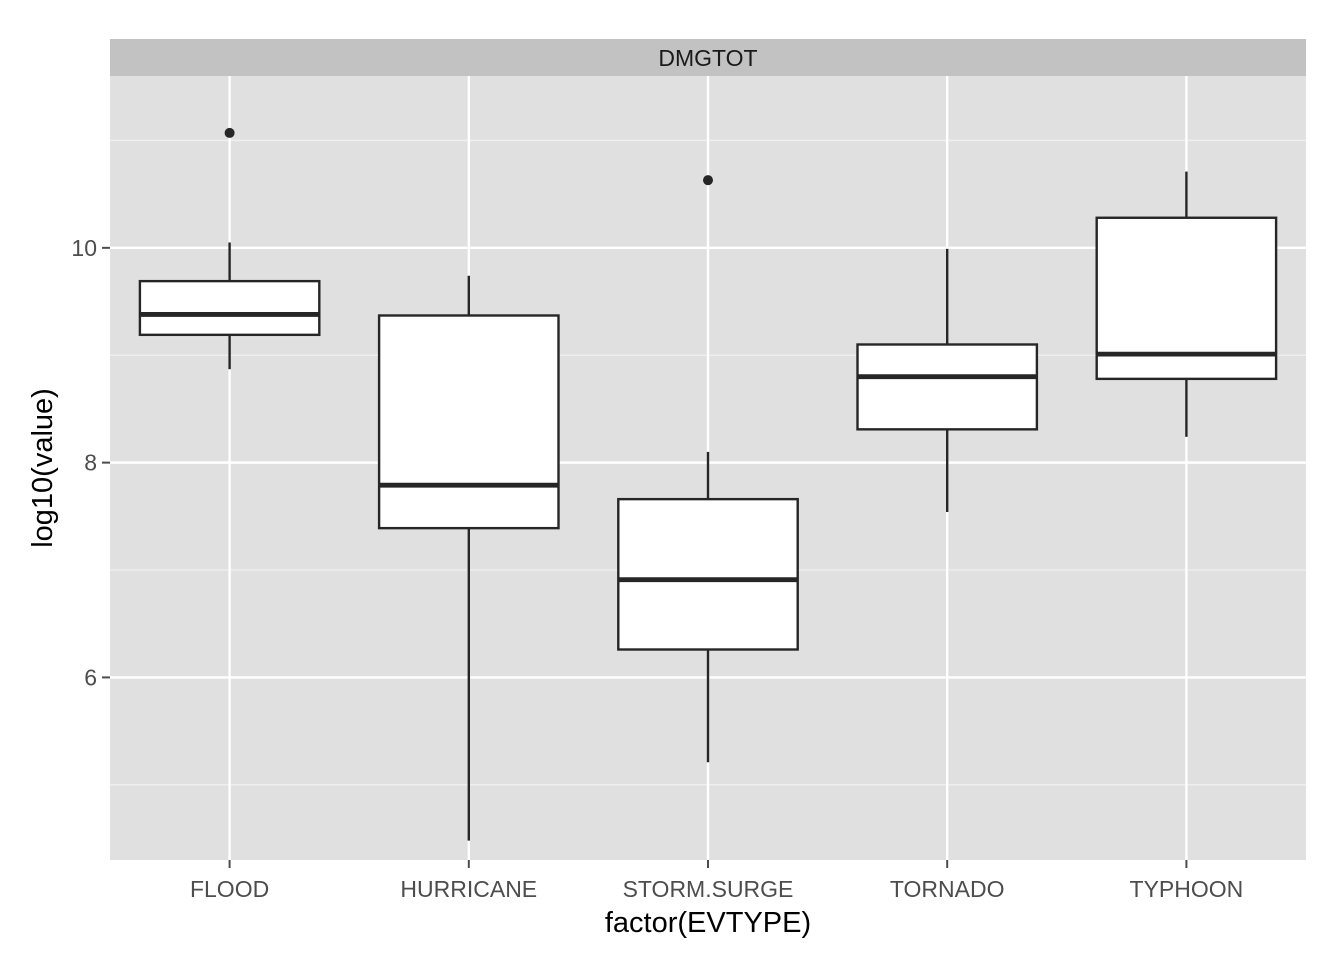  What do you see at coordinates (708, 923) in the screenshot?
I see `x-axis-title: factor(EVTYPE)` at bounding box center [708, 923].